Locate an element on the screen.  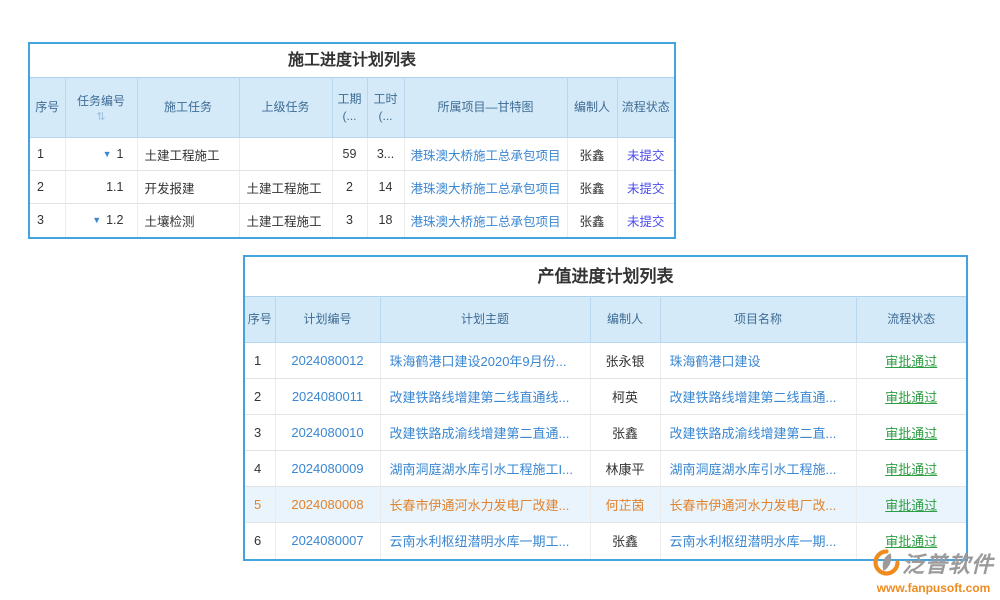
t2-column-label-4: 项目名称 is located at coordinates (757, 319).